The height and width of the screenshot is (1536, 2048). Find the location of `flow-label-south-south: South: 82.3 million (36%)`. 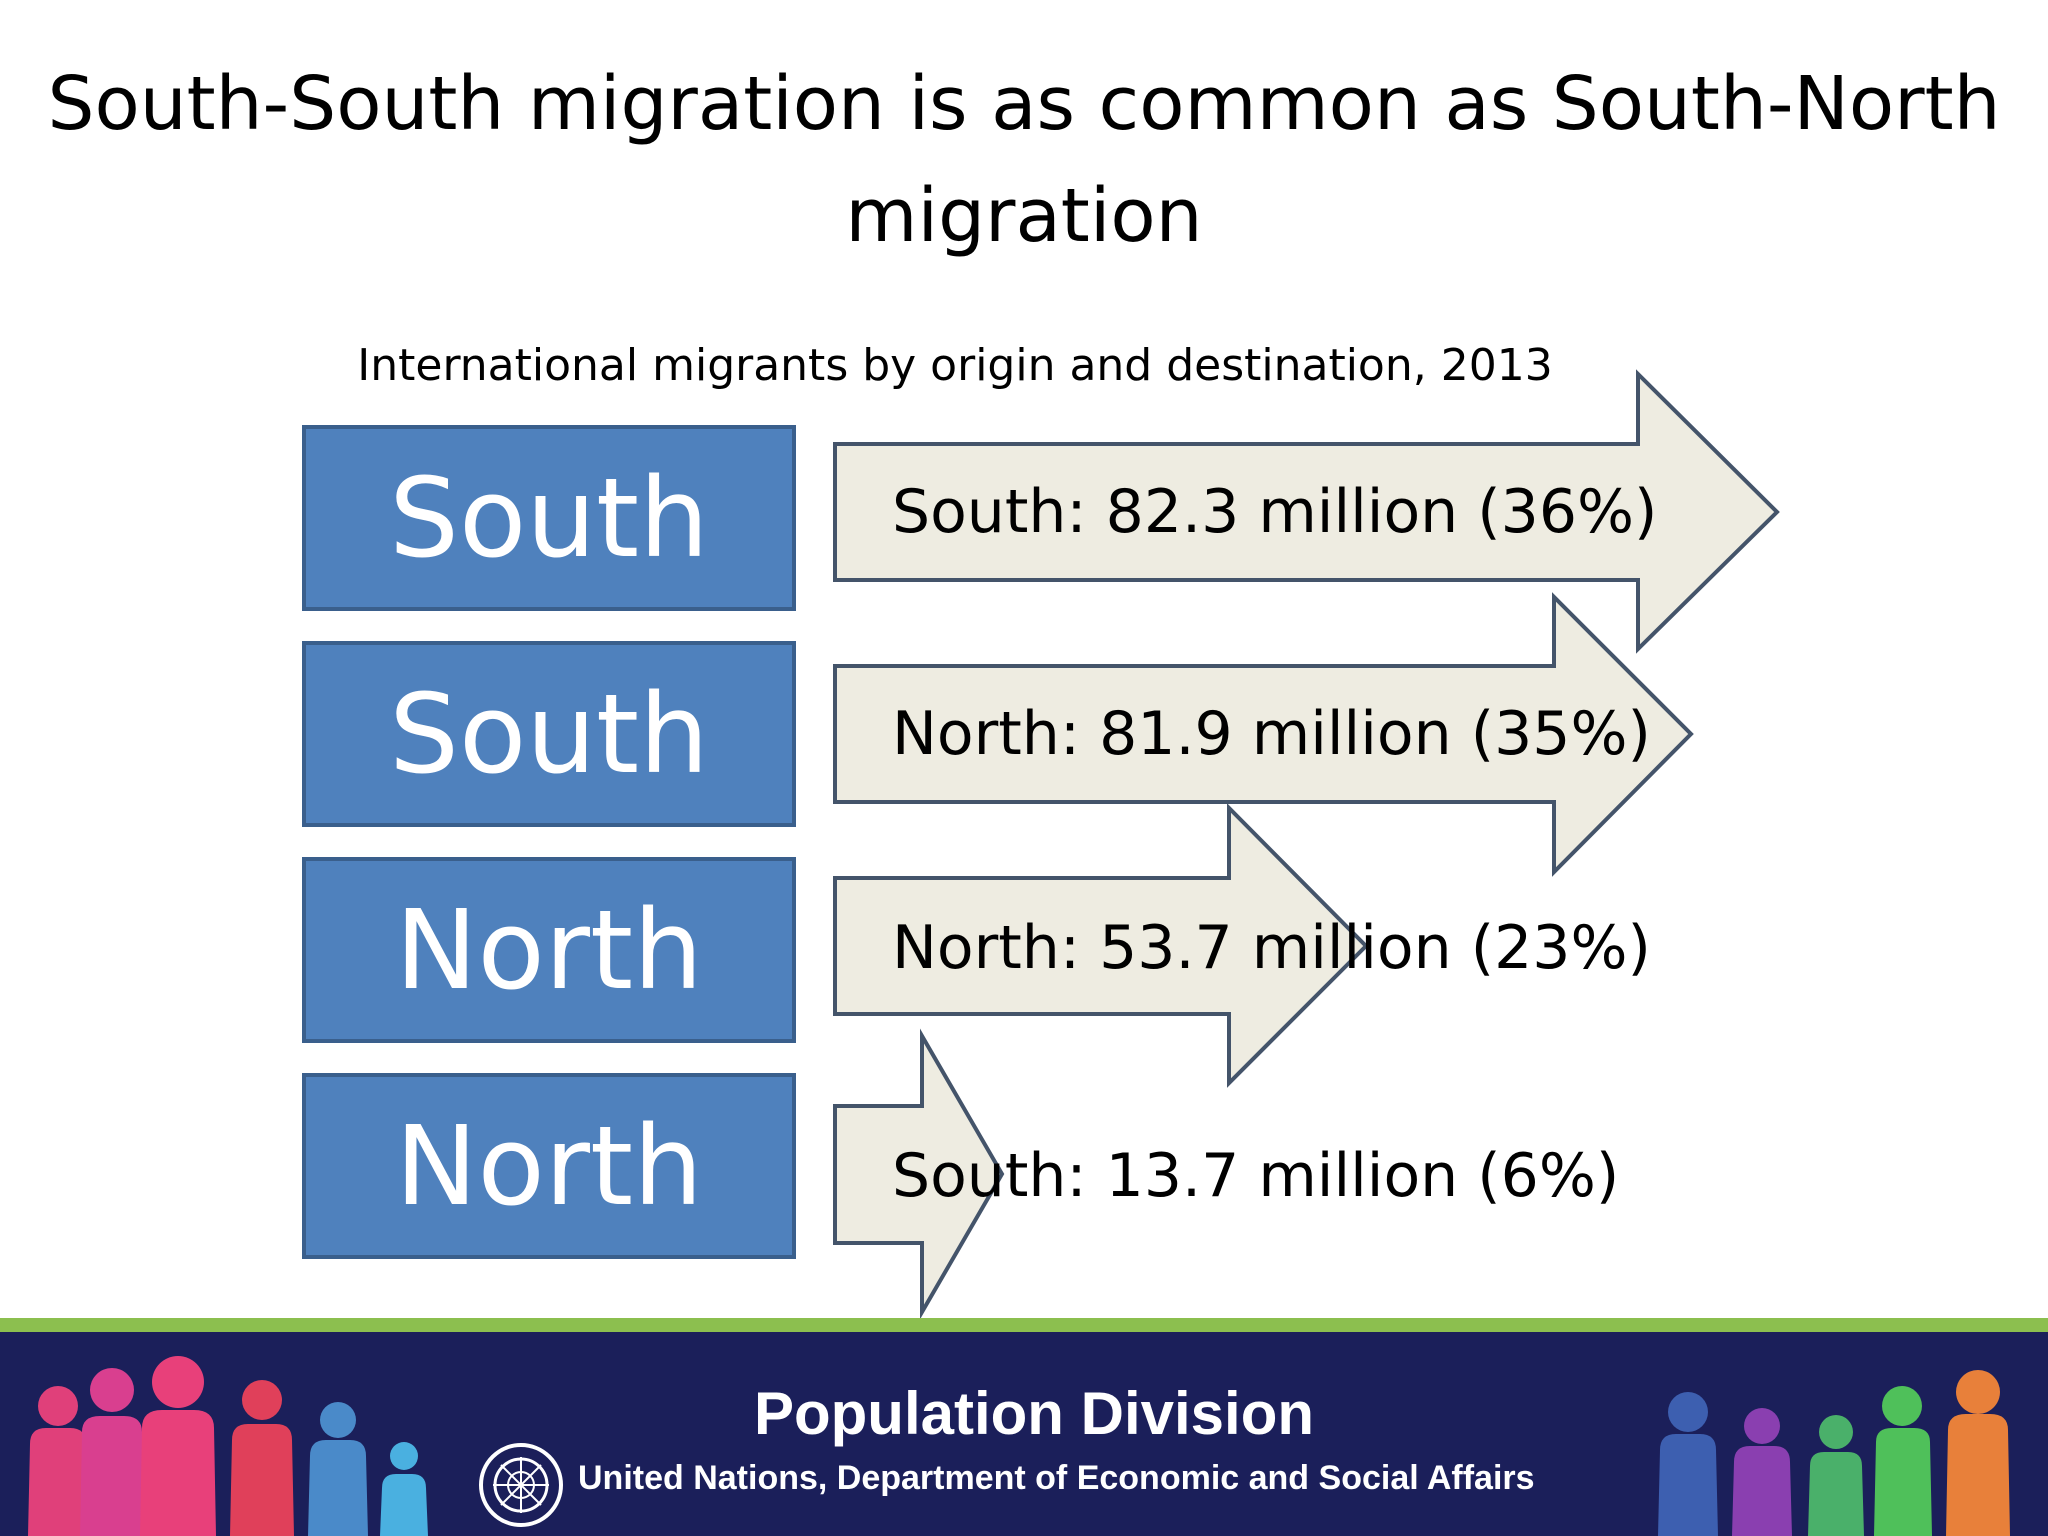

flow-label-south-south: South: 82.3 million (36%) is located at coordinates (1275, 512).